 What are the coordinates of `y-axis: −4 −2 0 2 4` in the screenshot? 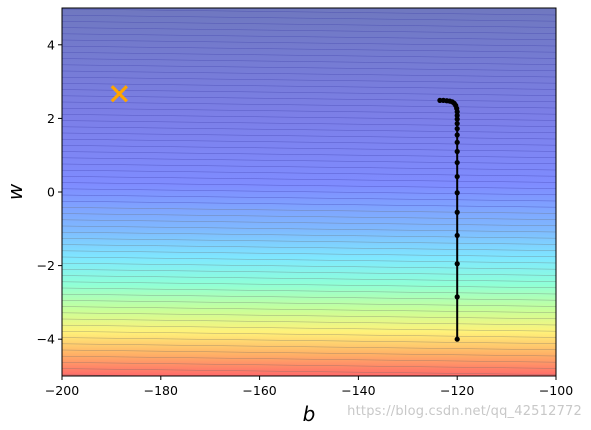 It's located at (49, 192).